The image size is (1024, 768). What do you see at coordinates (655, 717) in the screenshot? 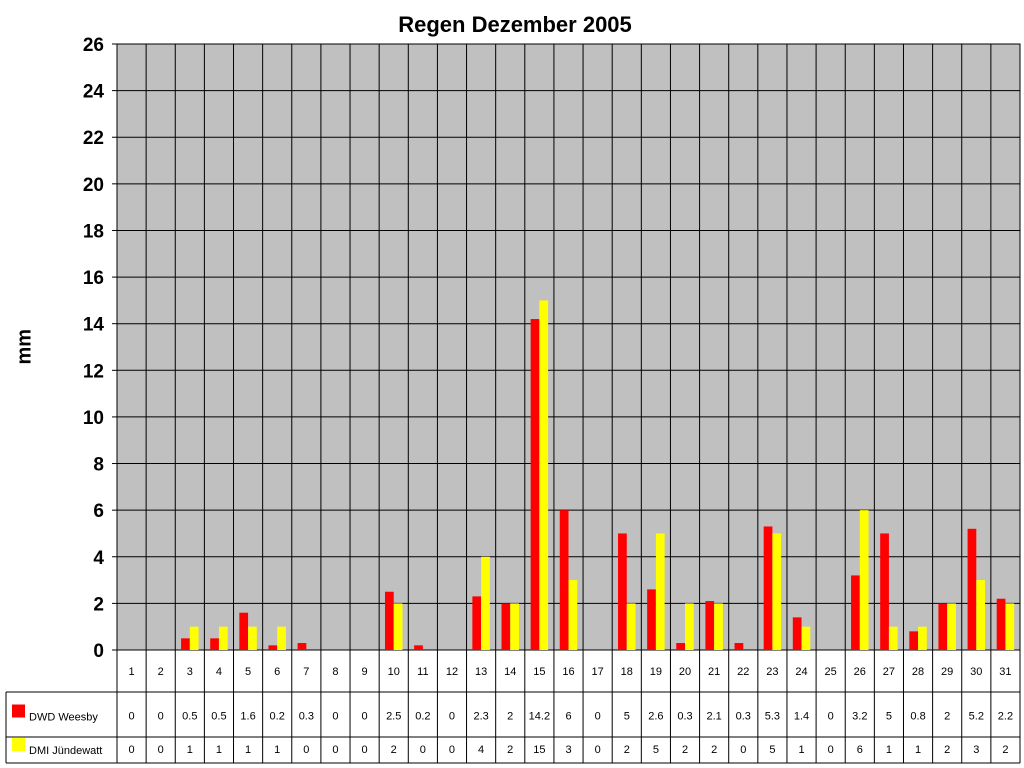
I see `table-value: 2.6` at bounding box center [655, 717].